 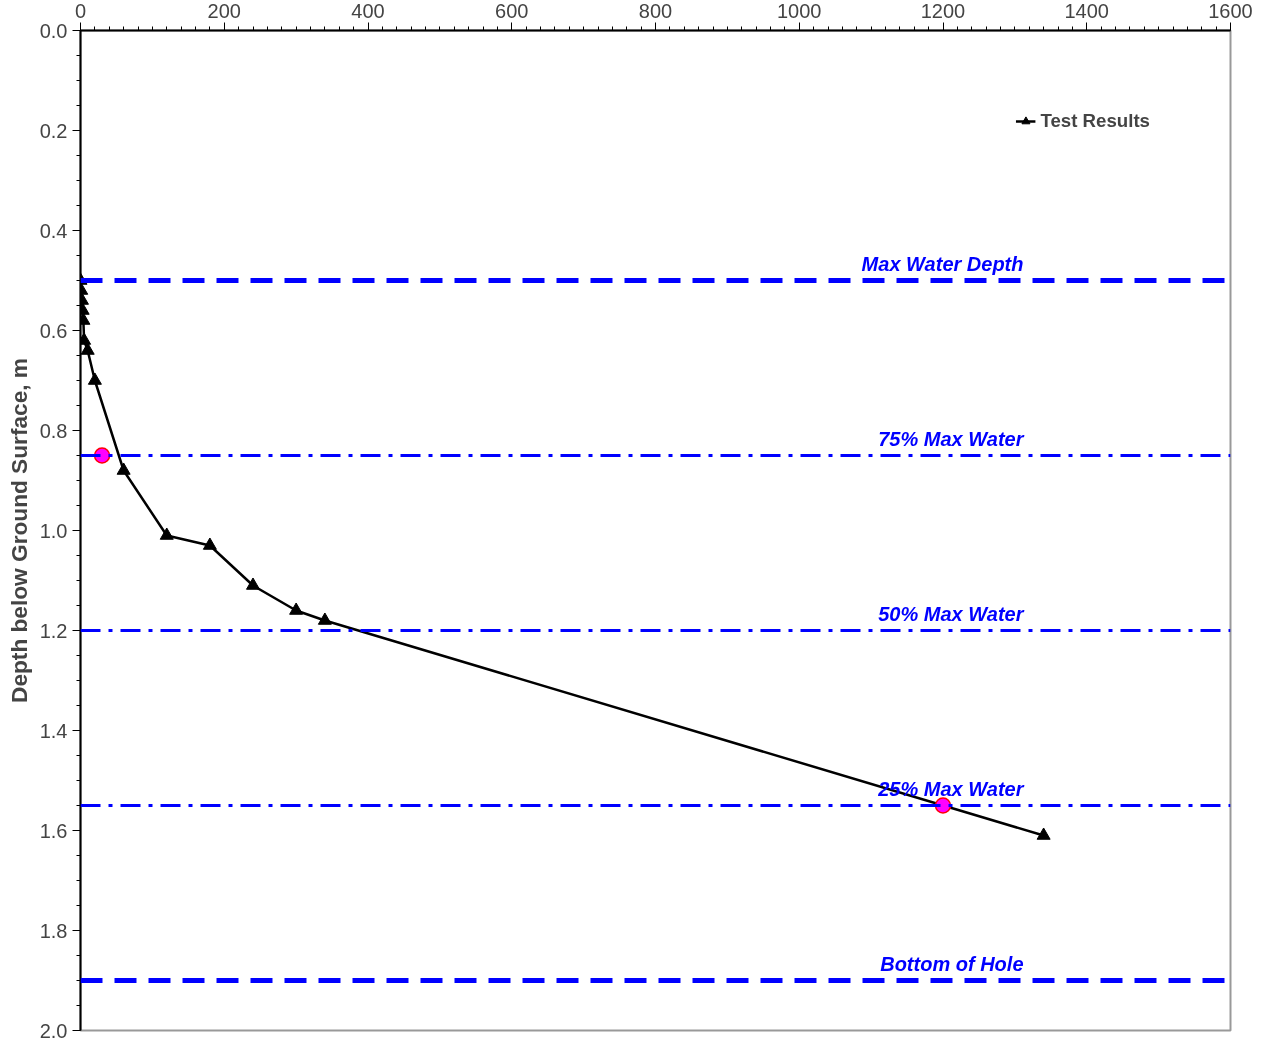 I want to click on x-tick-label: 1600, so click(x=1230, y=11).